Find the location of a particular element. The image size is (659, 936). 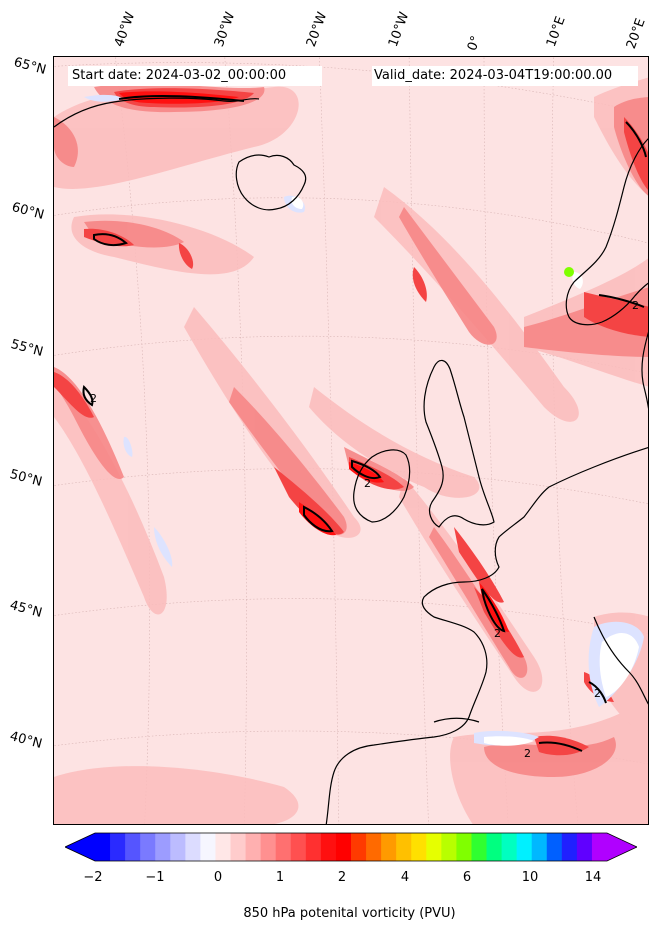

lon-label-10e: 10°E is located at coordinates (556, 32).